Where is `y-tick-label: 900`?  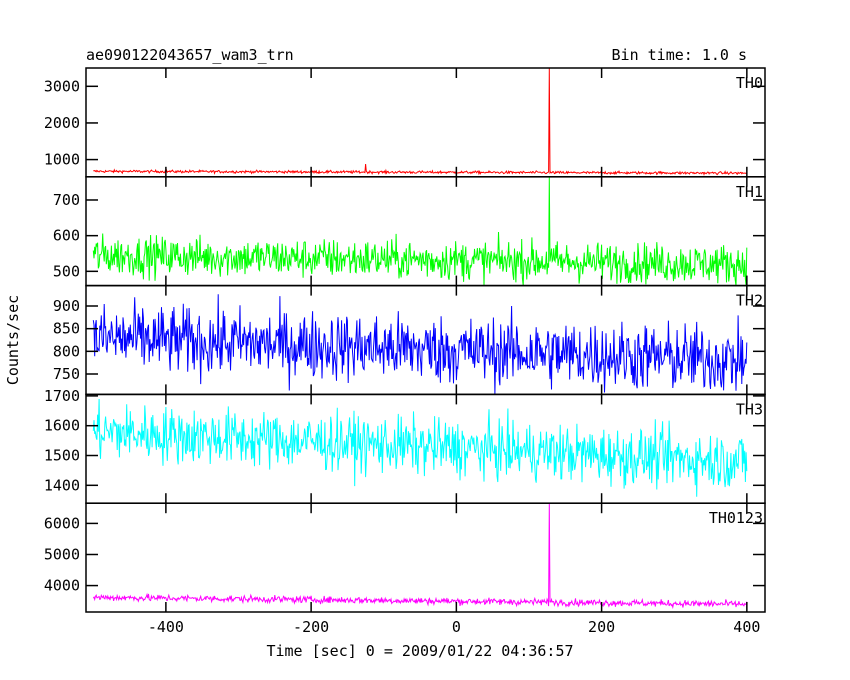 y-tick-label: 900 is located at coordinates (66, 306).